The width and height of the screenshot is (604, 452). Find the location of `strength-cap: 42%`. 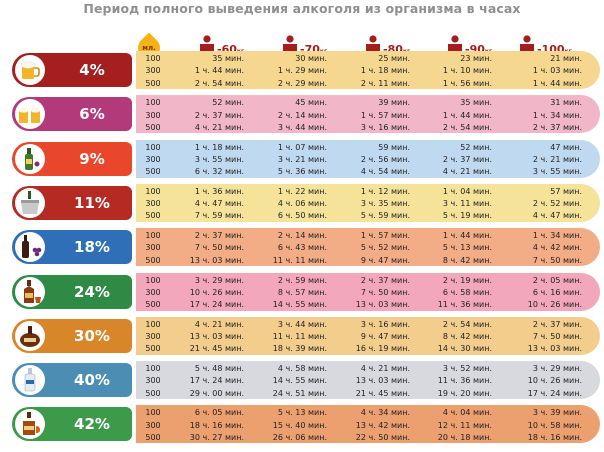

strength-cap: 42% is located at coordinates (72, 424).